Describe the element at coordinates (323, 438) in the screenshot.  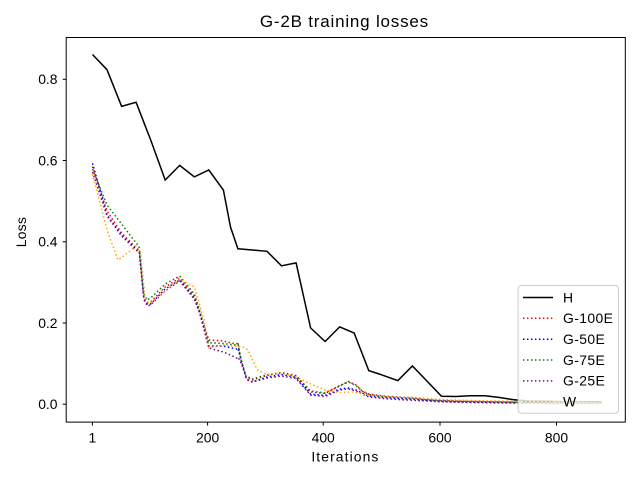
I see `svg-text: 400` at that location.